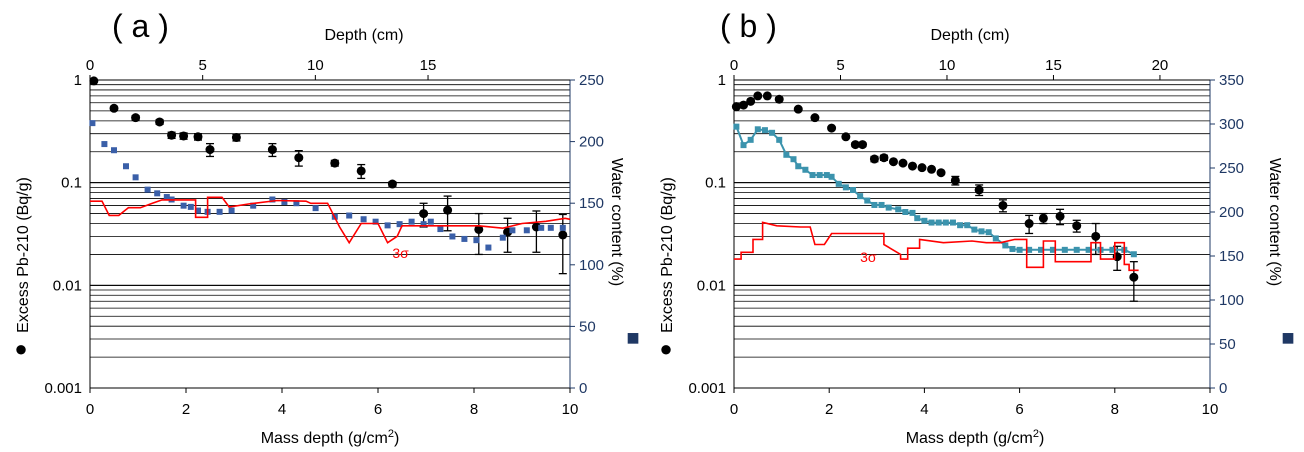  What do you see at coordinates (1231, 124) in the screenshot?
I see `y2-tick-label-b: 300` at bounding box center [1231, 124].